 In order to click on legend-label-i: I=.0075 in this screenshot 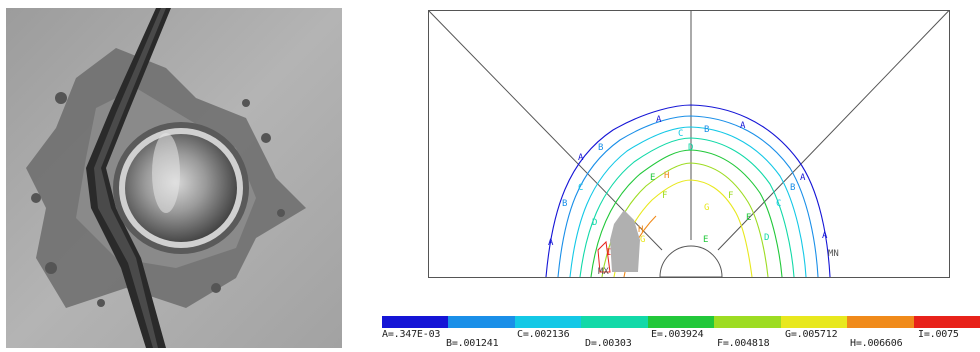, I will do `click(938, 334)`.